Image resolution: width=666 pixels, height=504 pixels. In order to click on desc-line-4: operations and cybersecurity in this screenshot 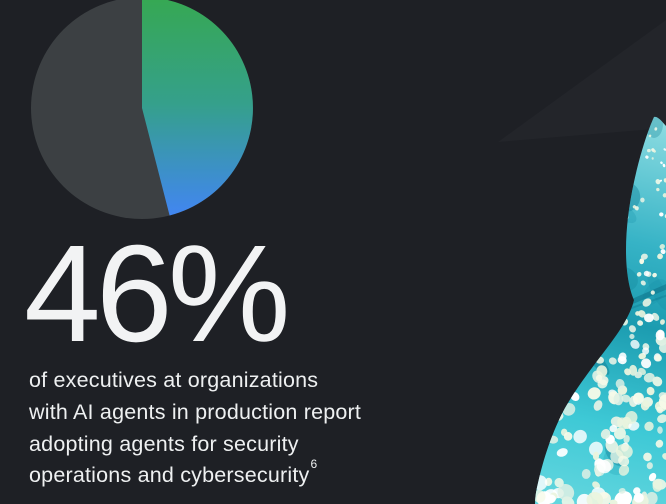, I will do `click(169, 475)`.